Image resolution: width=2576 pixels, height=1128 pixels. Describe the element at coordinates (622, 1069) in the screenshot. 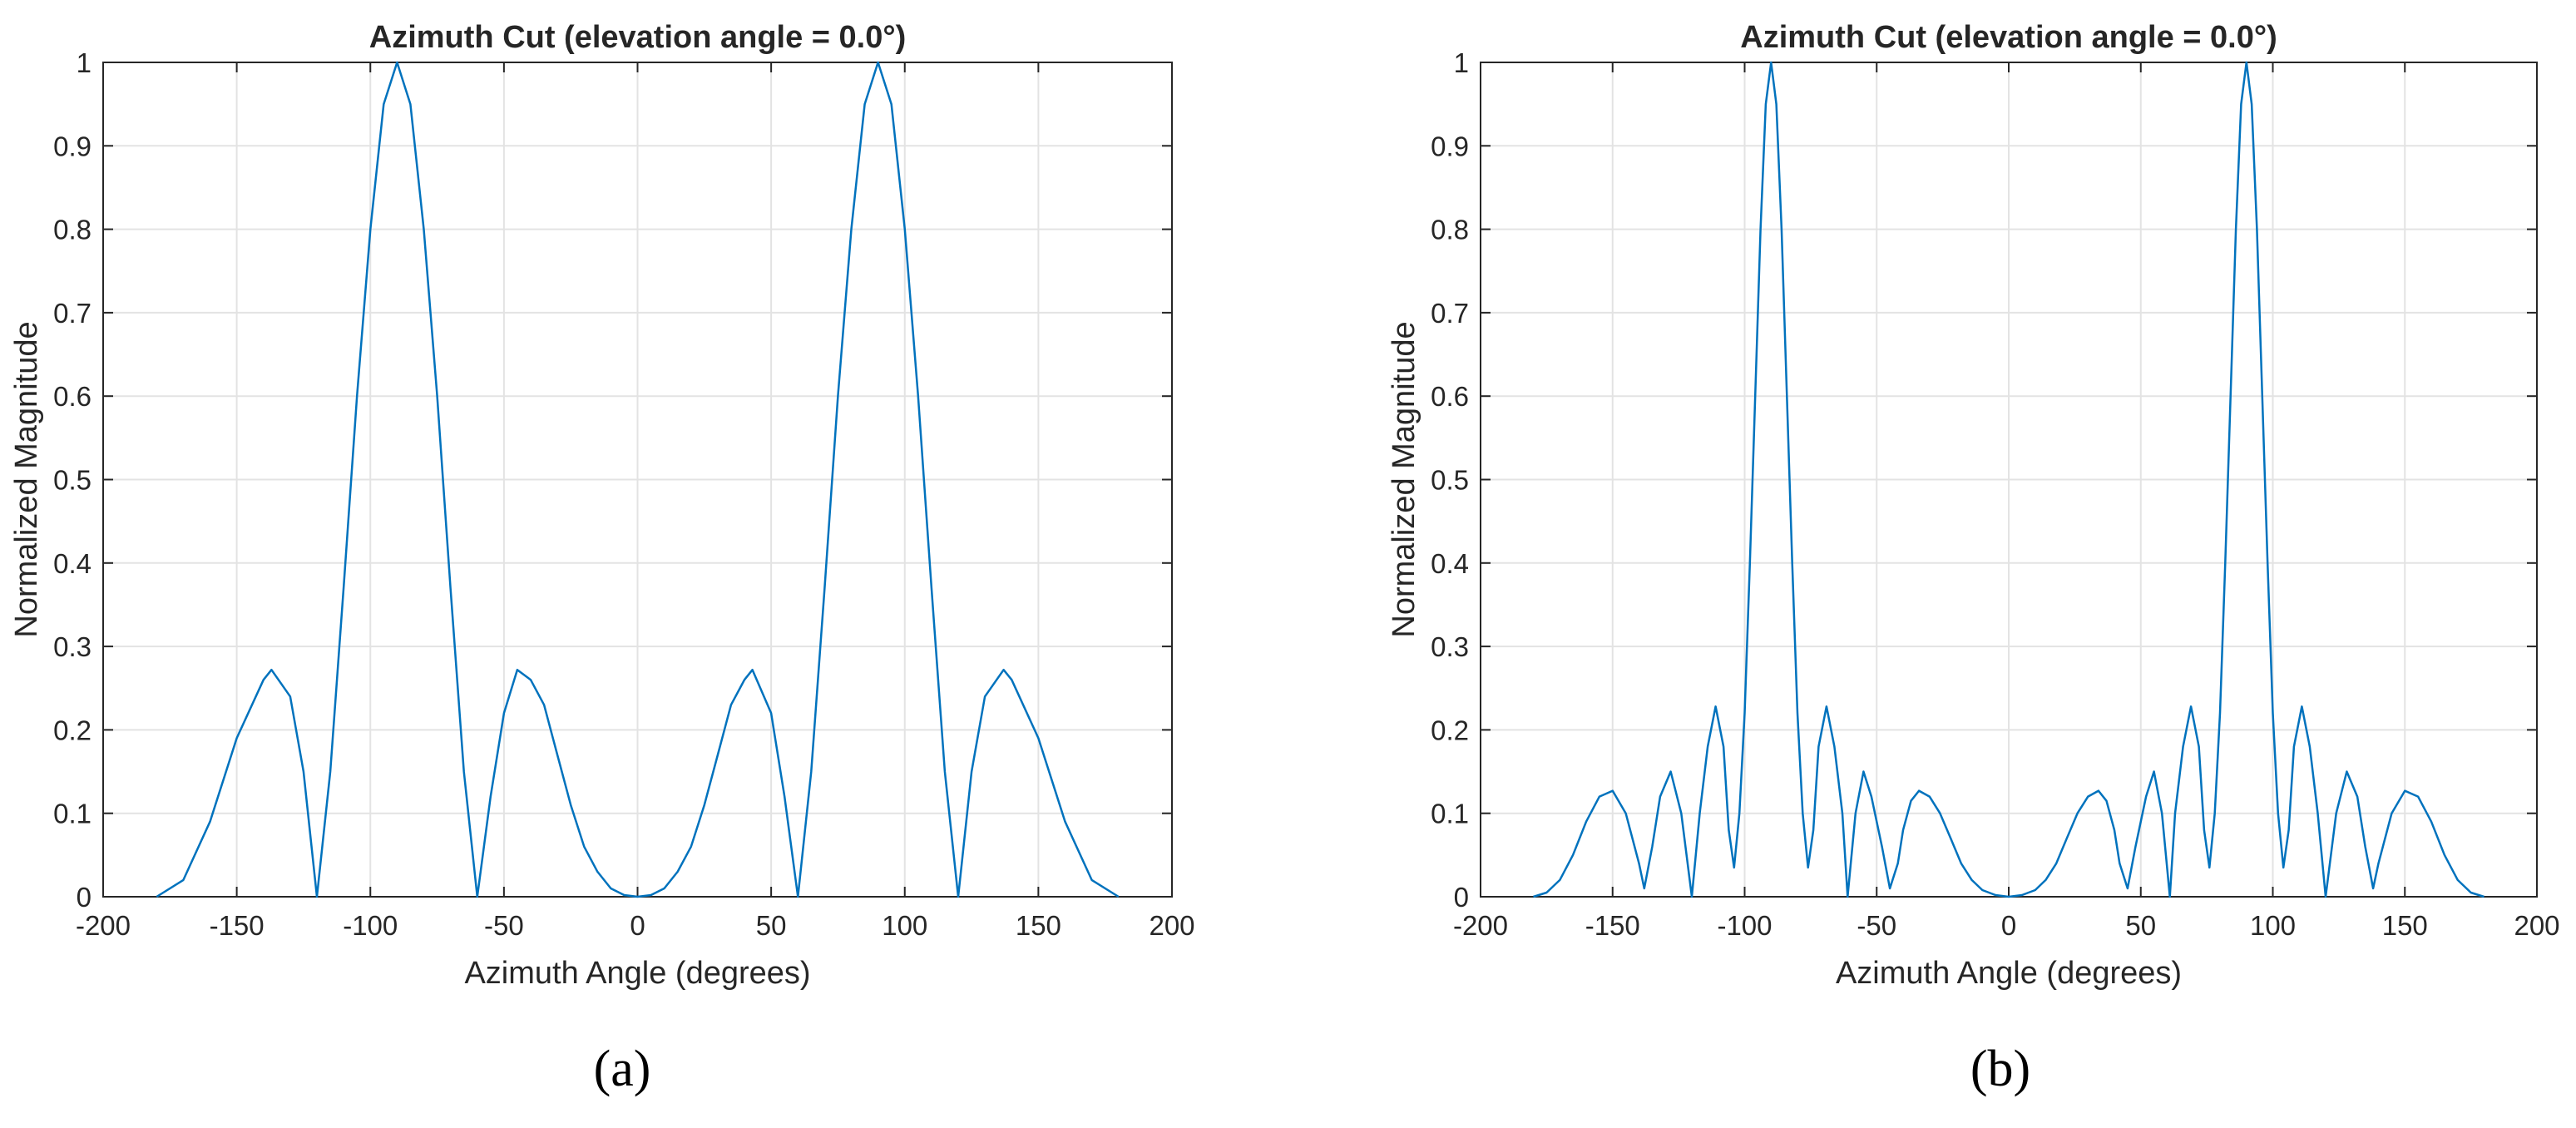

I see `panel-caption: (a)` at that location.